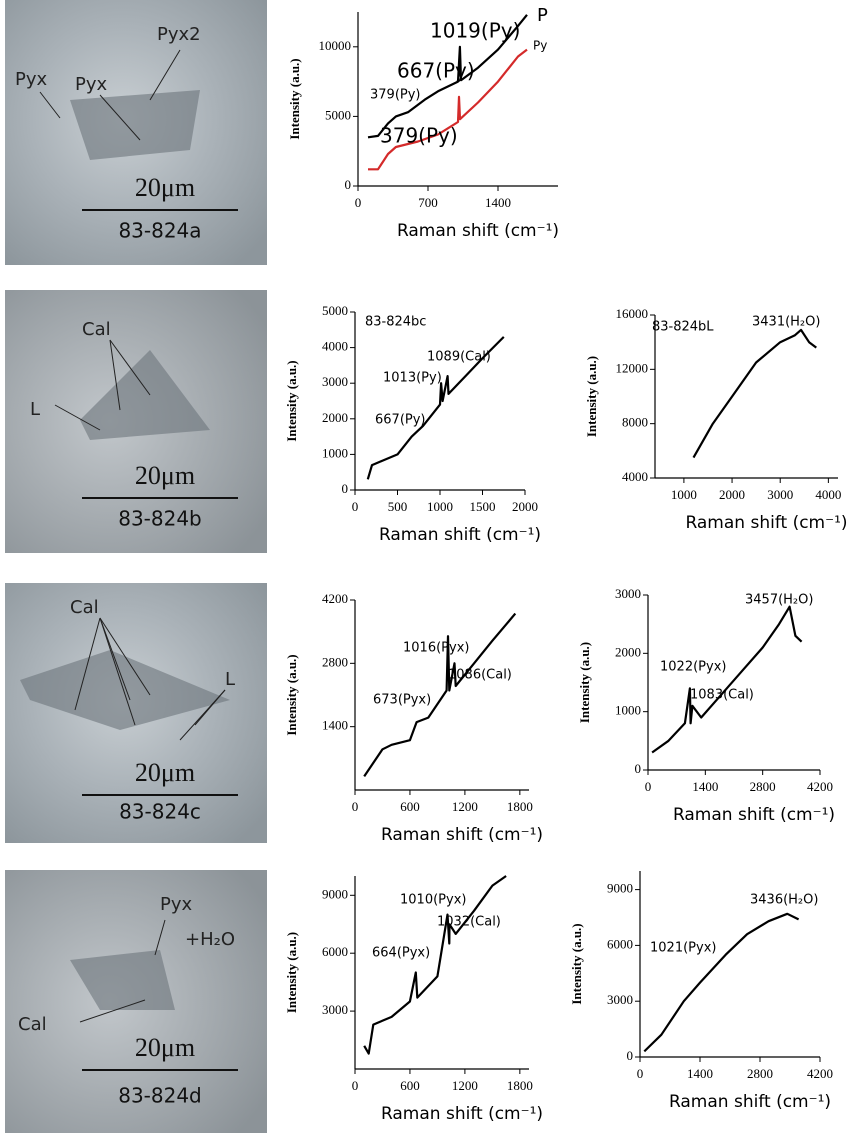  I want to click on y-tick-label: 2000, so click(628, 651).